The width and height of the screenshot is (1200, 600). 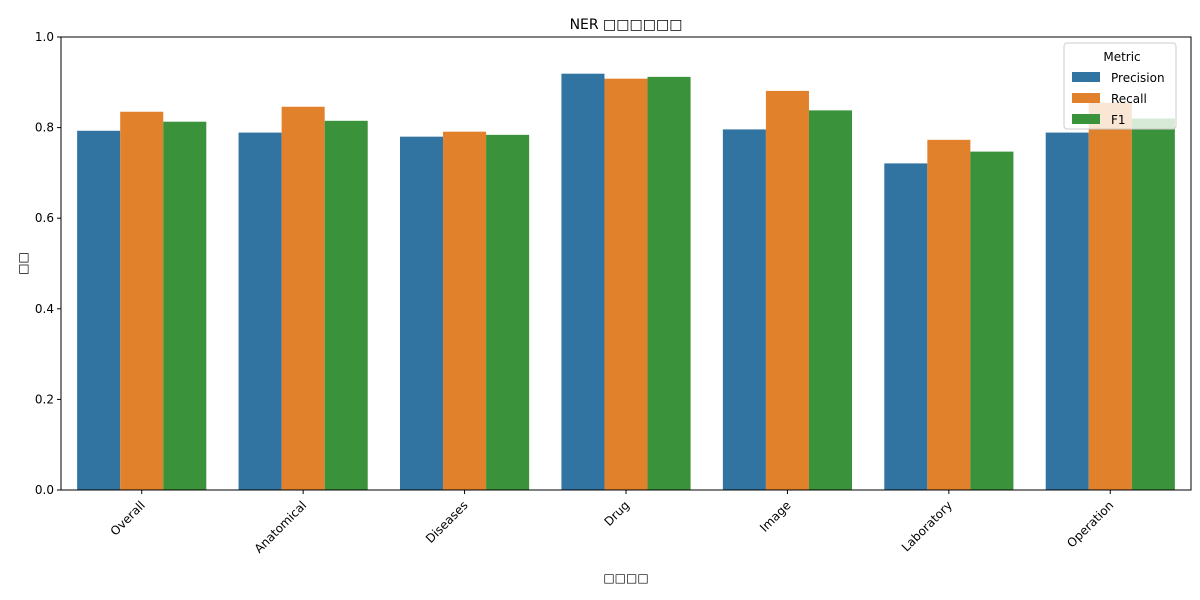 I want to click on bar-precision-diseases, so click(x=422, y=313).